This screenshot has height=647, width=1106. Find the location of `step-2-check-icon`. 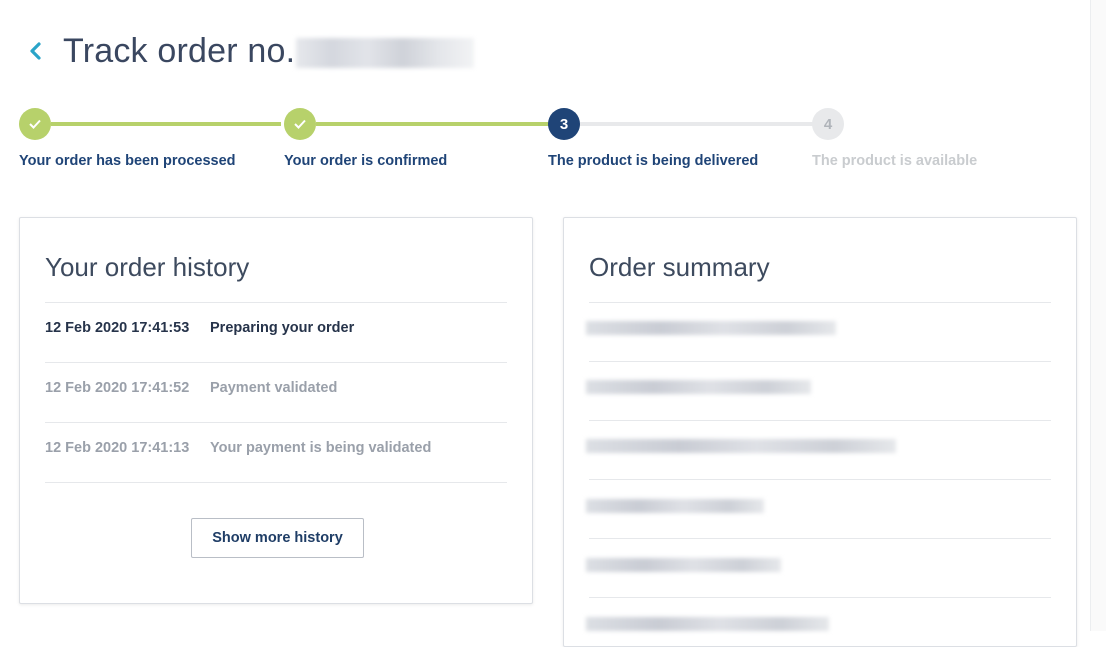

step-2-check-icon is located at coordinates (300, 124).